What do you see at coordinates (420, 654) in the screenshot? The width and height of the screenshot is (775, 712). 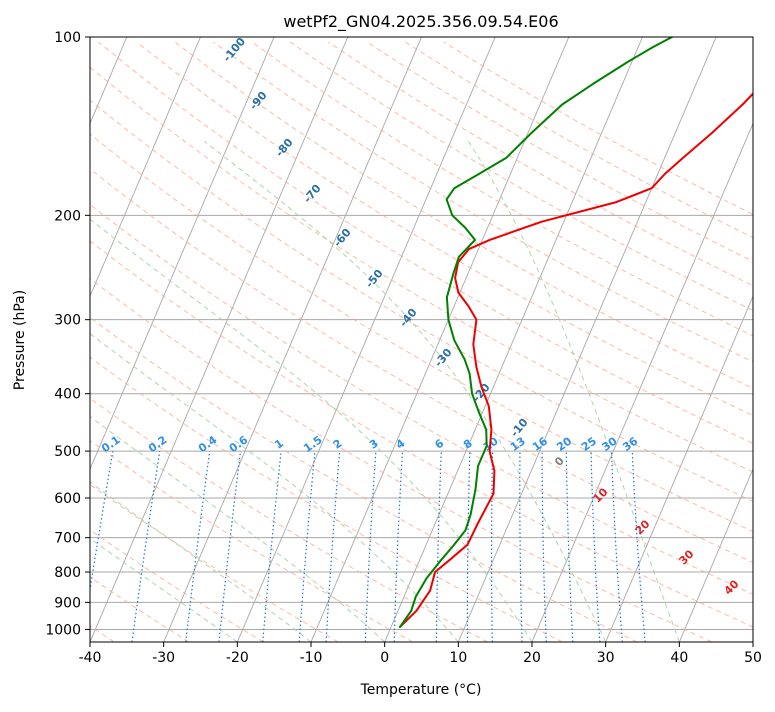 I see `x-axis: -40 -30 -20 -10 0 10 20 30 40 50` at bounding box center [420, 654].